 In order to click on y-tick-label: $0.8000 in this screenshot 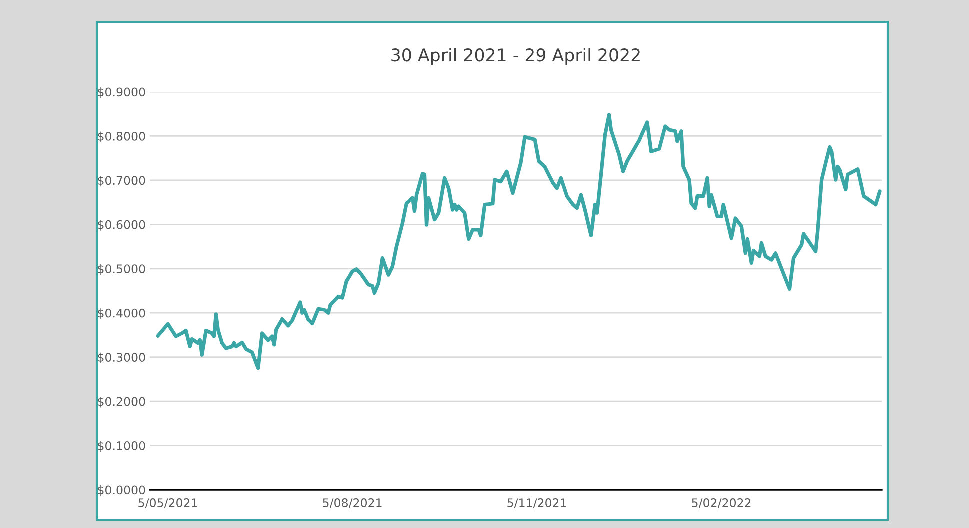, I will do `click(122, 137)`.